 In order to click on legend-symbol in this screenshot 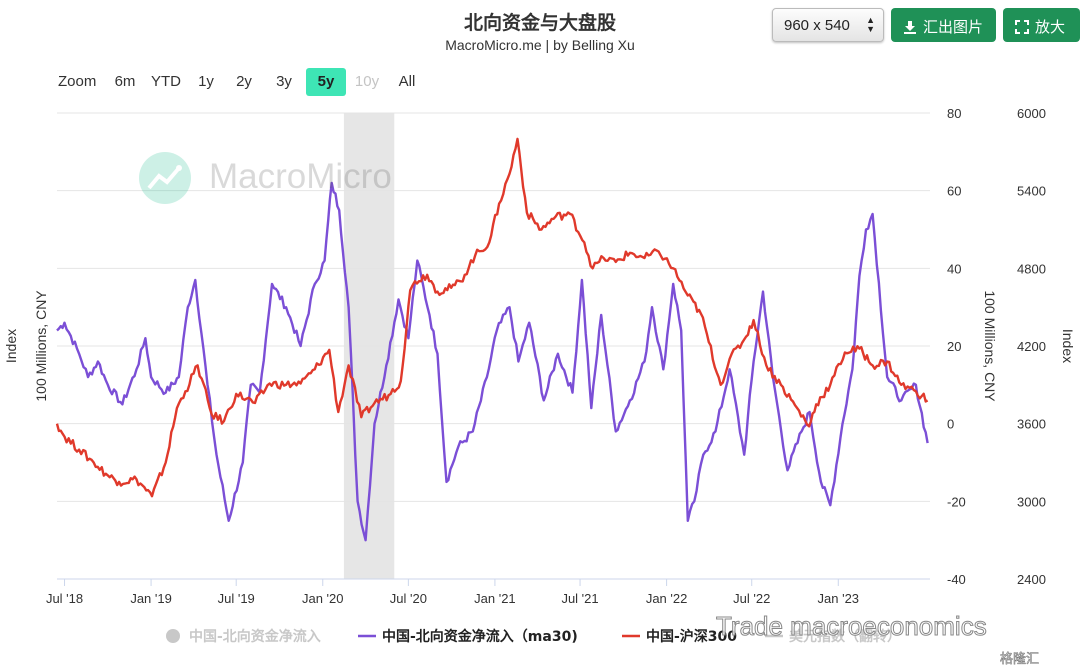, I will do `click(173, 636)`.